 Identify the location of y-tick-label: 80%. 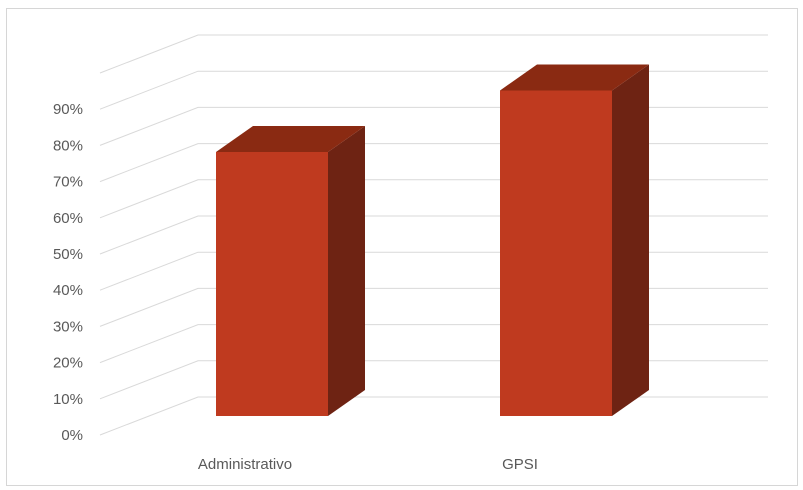
(68, 145).